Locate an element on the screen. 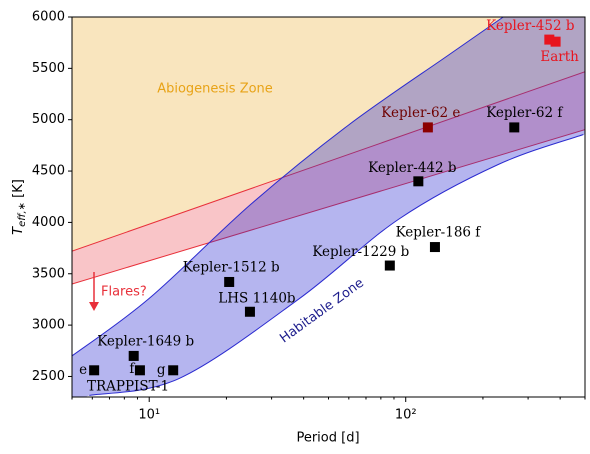  point-label: g is located at coordinates (161, 370).